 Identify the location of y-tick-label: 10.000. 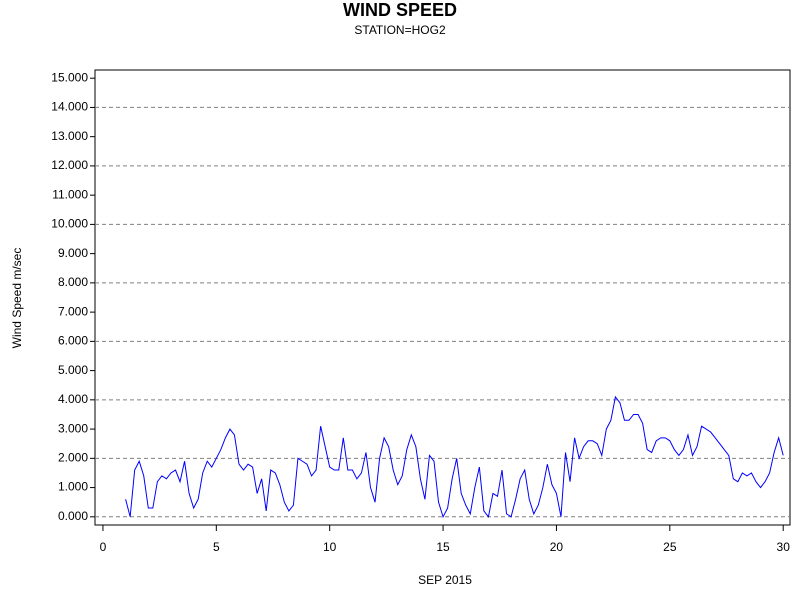
(69, 224).